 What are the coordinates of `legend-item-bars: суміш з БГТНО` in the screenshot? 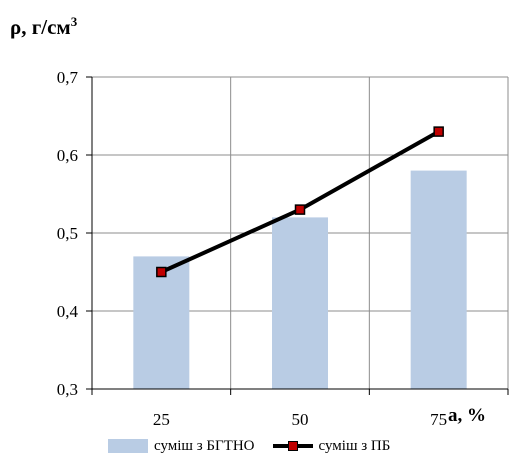 It's located at (181, 446).